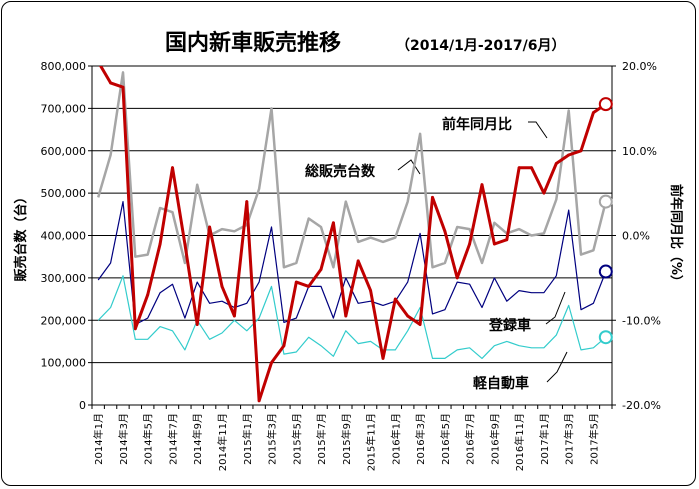 This screenshot has height=489, width=699. What do you see at coordinates (544, 439) in the screenshot?
I see `x-tick-label: 2017年1月` at bounding box center [544, 439].